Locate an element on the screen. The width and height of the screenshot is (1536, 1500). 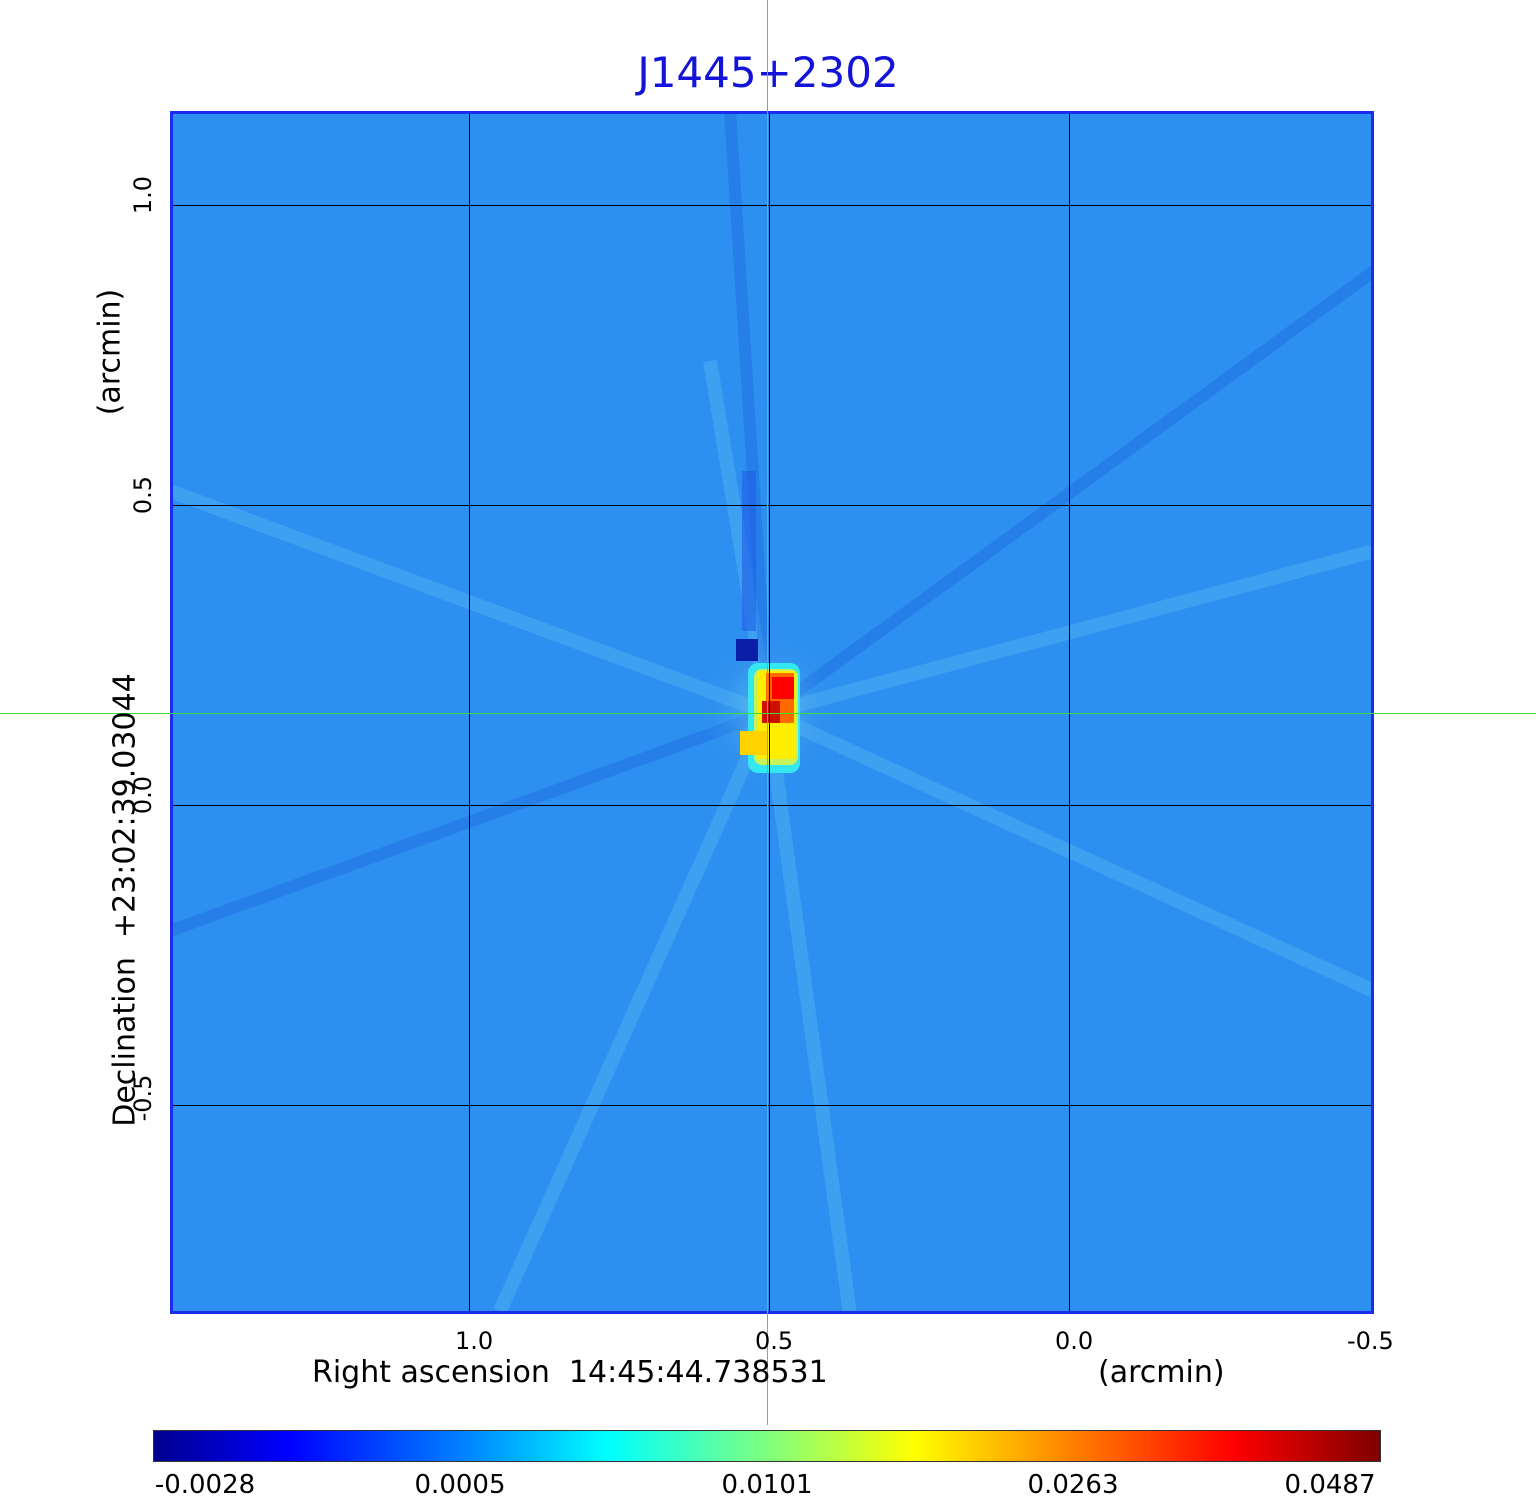
x-tick-label: 1.0 is located at coordinates (474, 1341).